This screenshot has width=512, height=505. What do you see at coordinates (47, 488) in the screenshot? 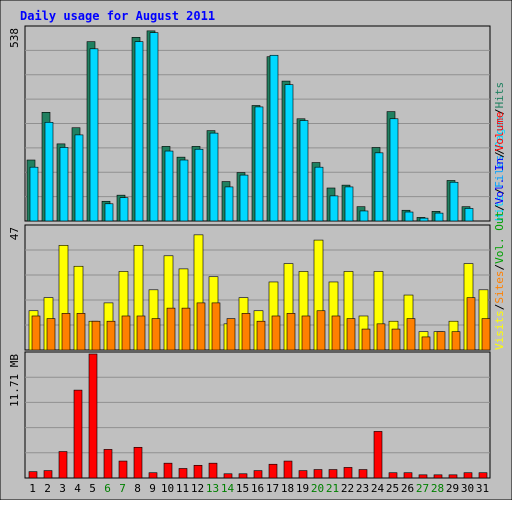
I see `x-tick-label: 2` at bounding box center [47, 488].